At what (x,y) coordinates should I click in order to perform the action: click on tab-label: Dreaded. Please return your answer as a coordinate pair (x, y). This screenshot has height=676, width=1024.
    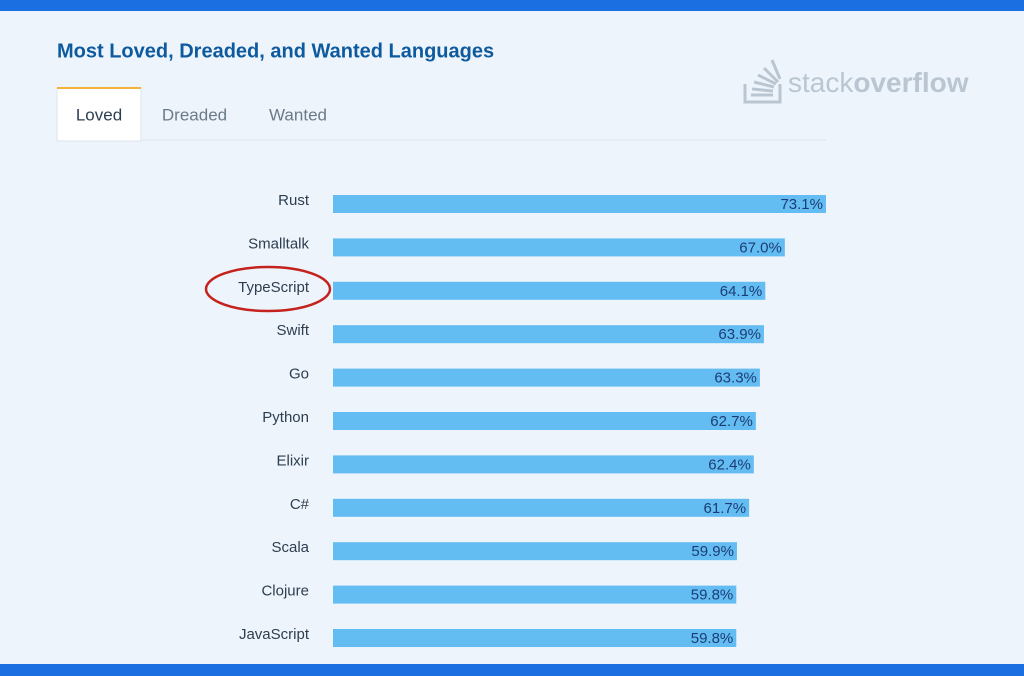
    Looking at the image, I should click on (194, 114).